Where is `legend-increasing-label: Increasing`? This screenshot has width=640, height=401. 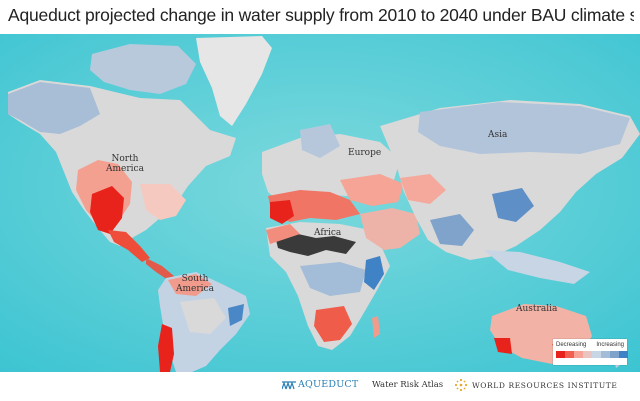 legend-increasing-label: Increasing is located at coordinates (610, 345).